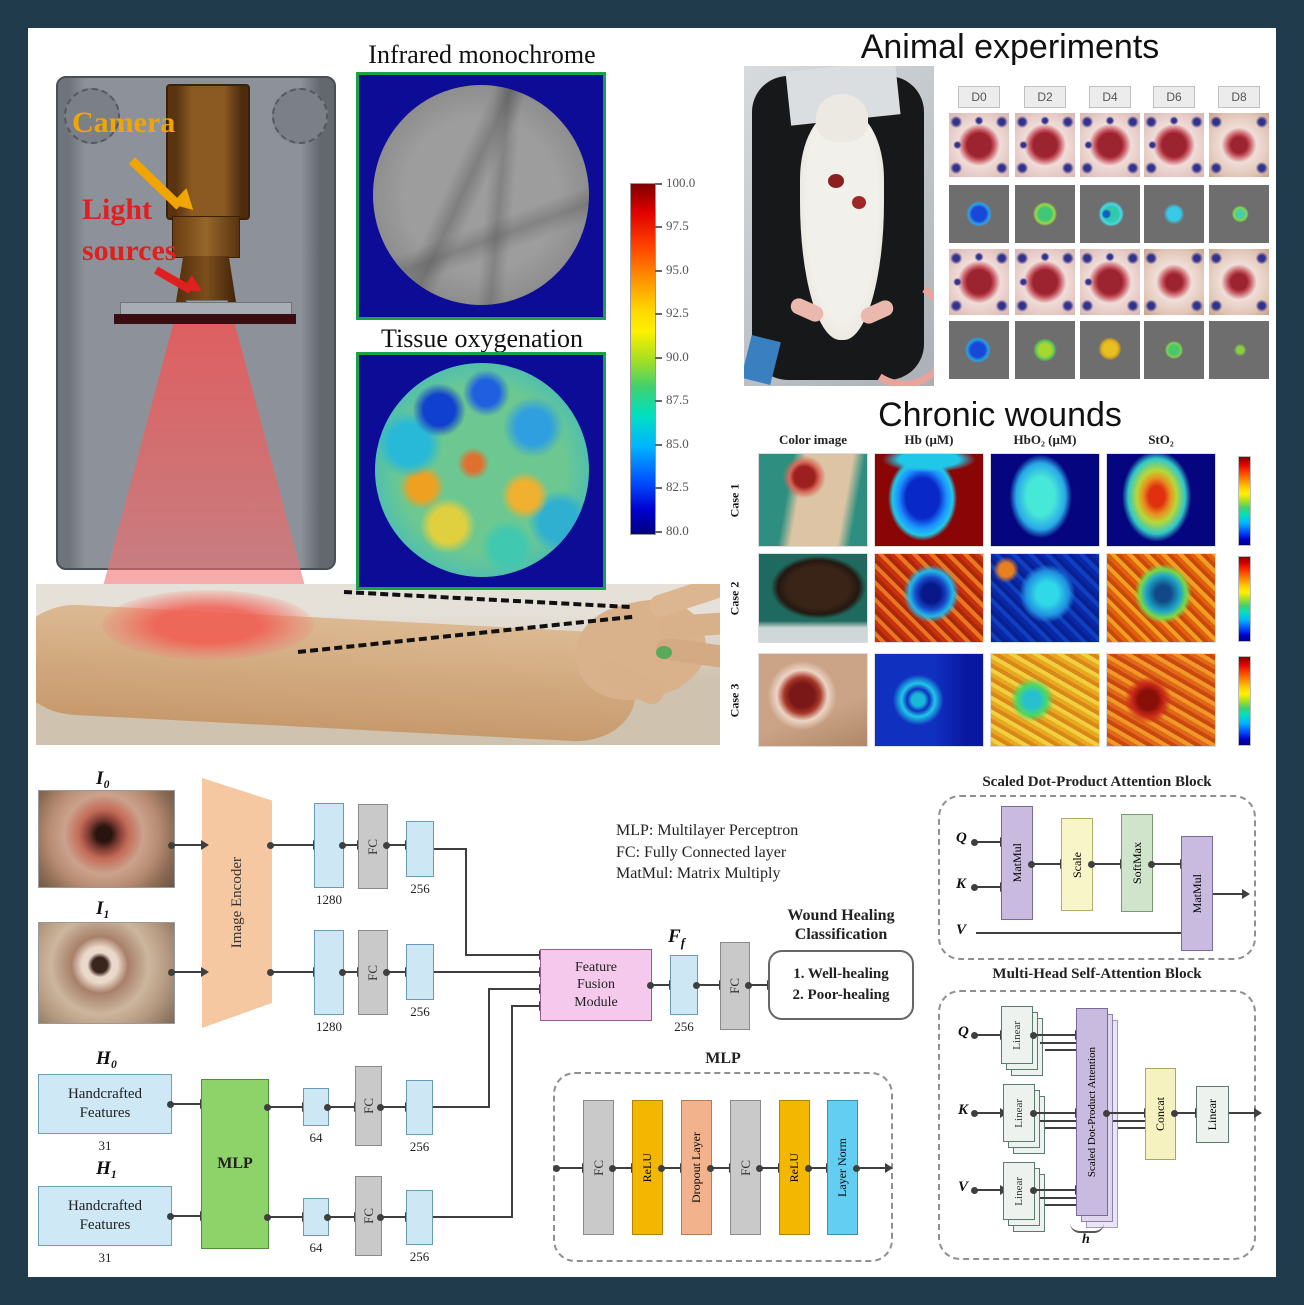 The image size is (1304, 1305). I want to click on legend-line-1: MLP: Multilayer Perceptron, so click(707, 830).